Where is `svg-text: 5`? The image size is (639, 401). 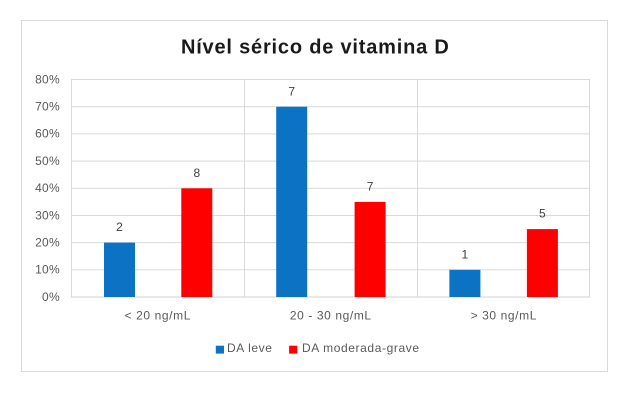 svg-text: 5 is located at coordinates (542, 214).